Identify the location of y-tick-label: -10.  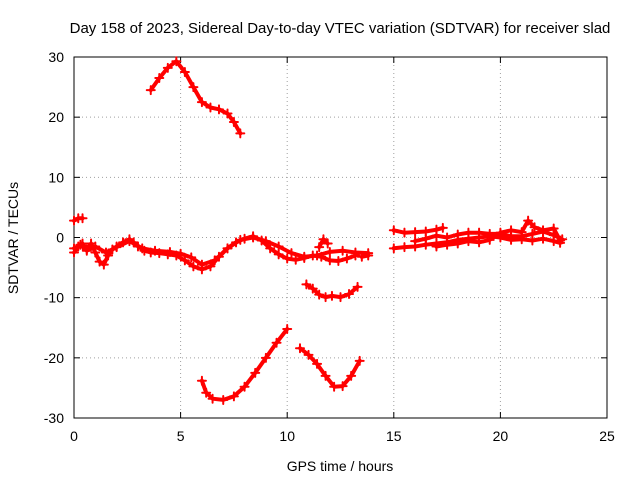
(54, 298).